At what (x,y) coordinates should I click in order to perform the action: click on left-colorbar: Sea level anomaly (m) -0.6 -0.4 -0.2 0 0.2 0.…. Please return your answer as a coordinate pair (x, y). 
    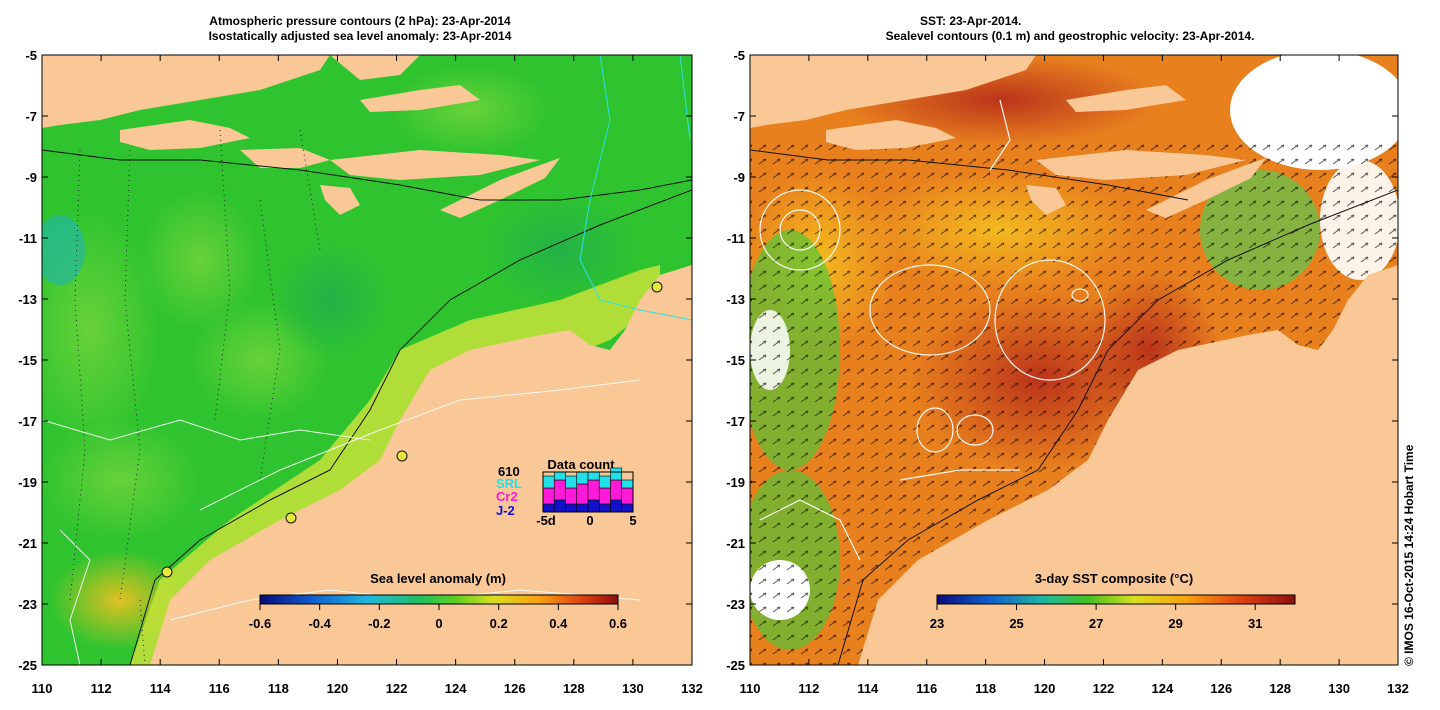
    Looking at the image, I should click on (438, 601).